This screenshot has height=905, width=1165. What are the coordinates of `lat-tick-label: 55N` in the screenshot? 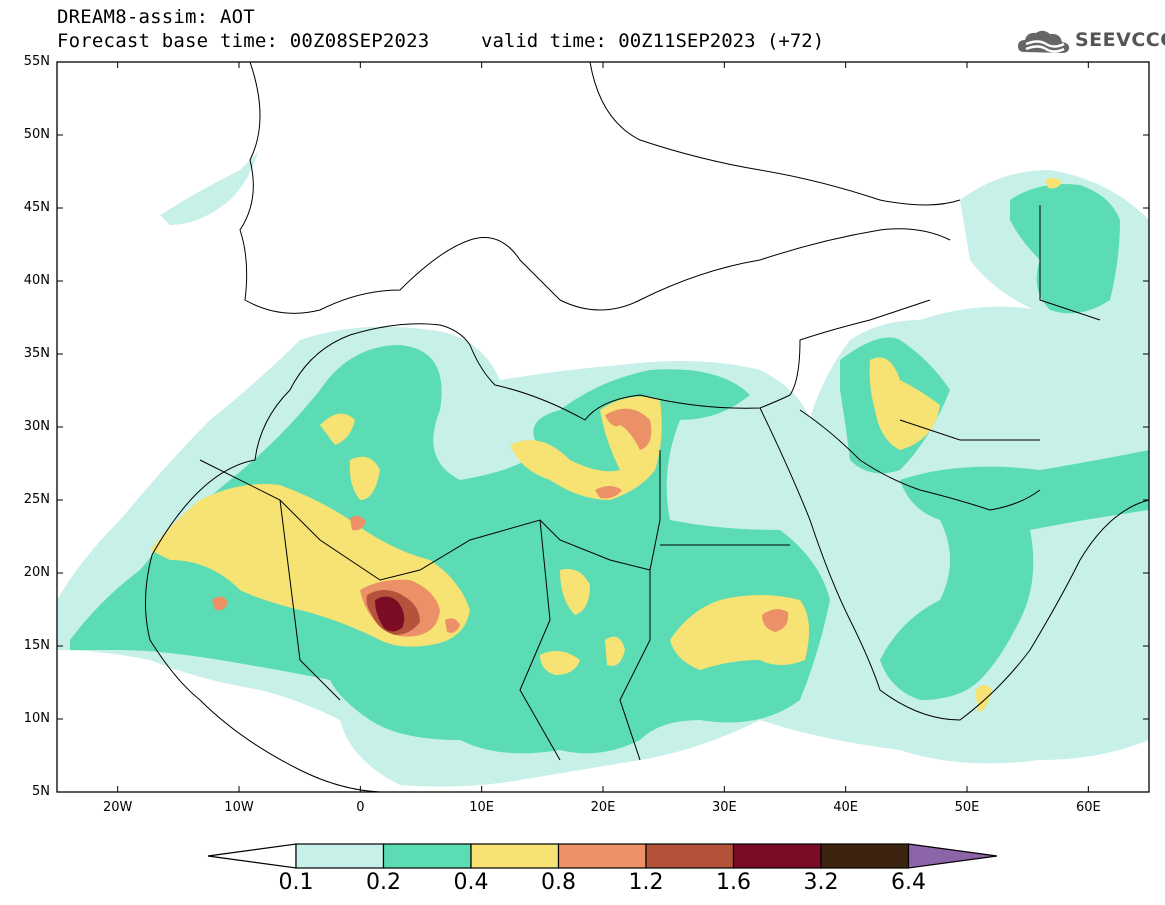 It's located at (36, 61).